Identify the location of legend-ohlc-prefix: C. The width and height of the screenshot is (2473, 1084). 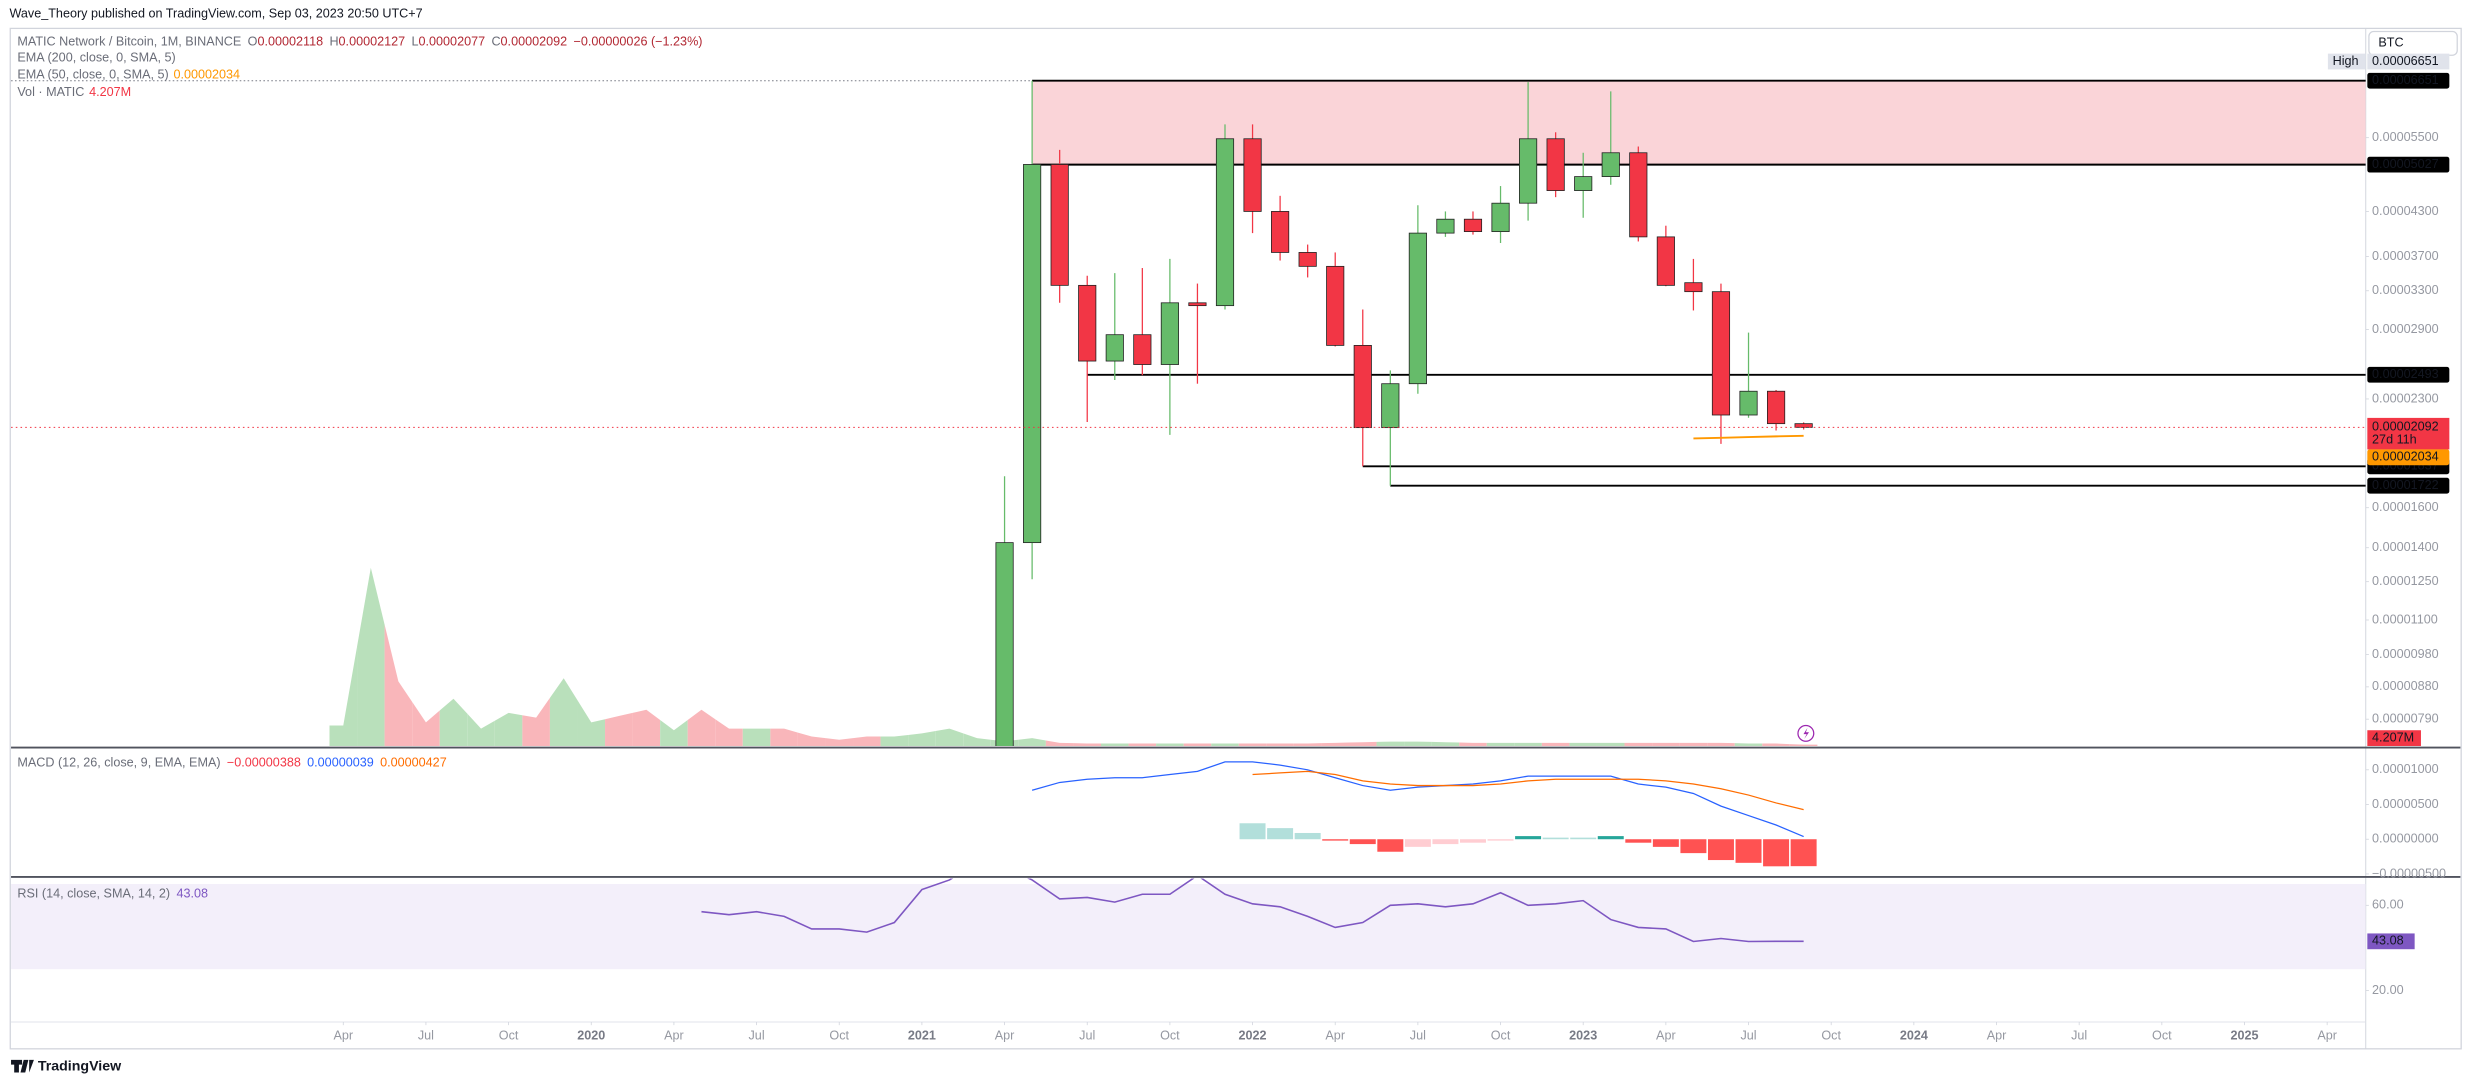
(495, 42).